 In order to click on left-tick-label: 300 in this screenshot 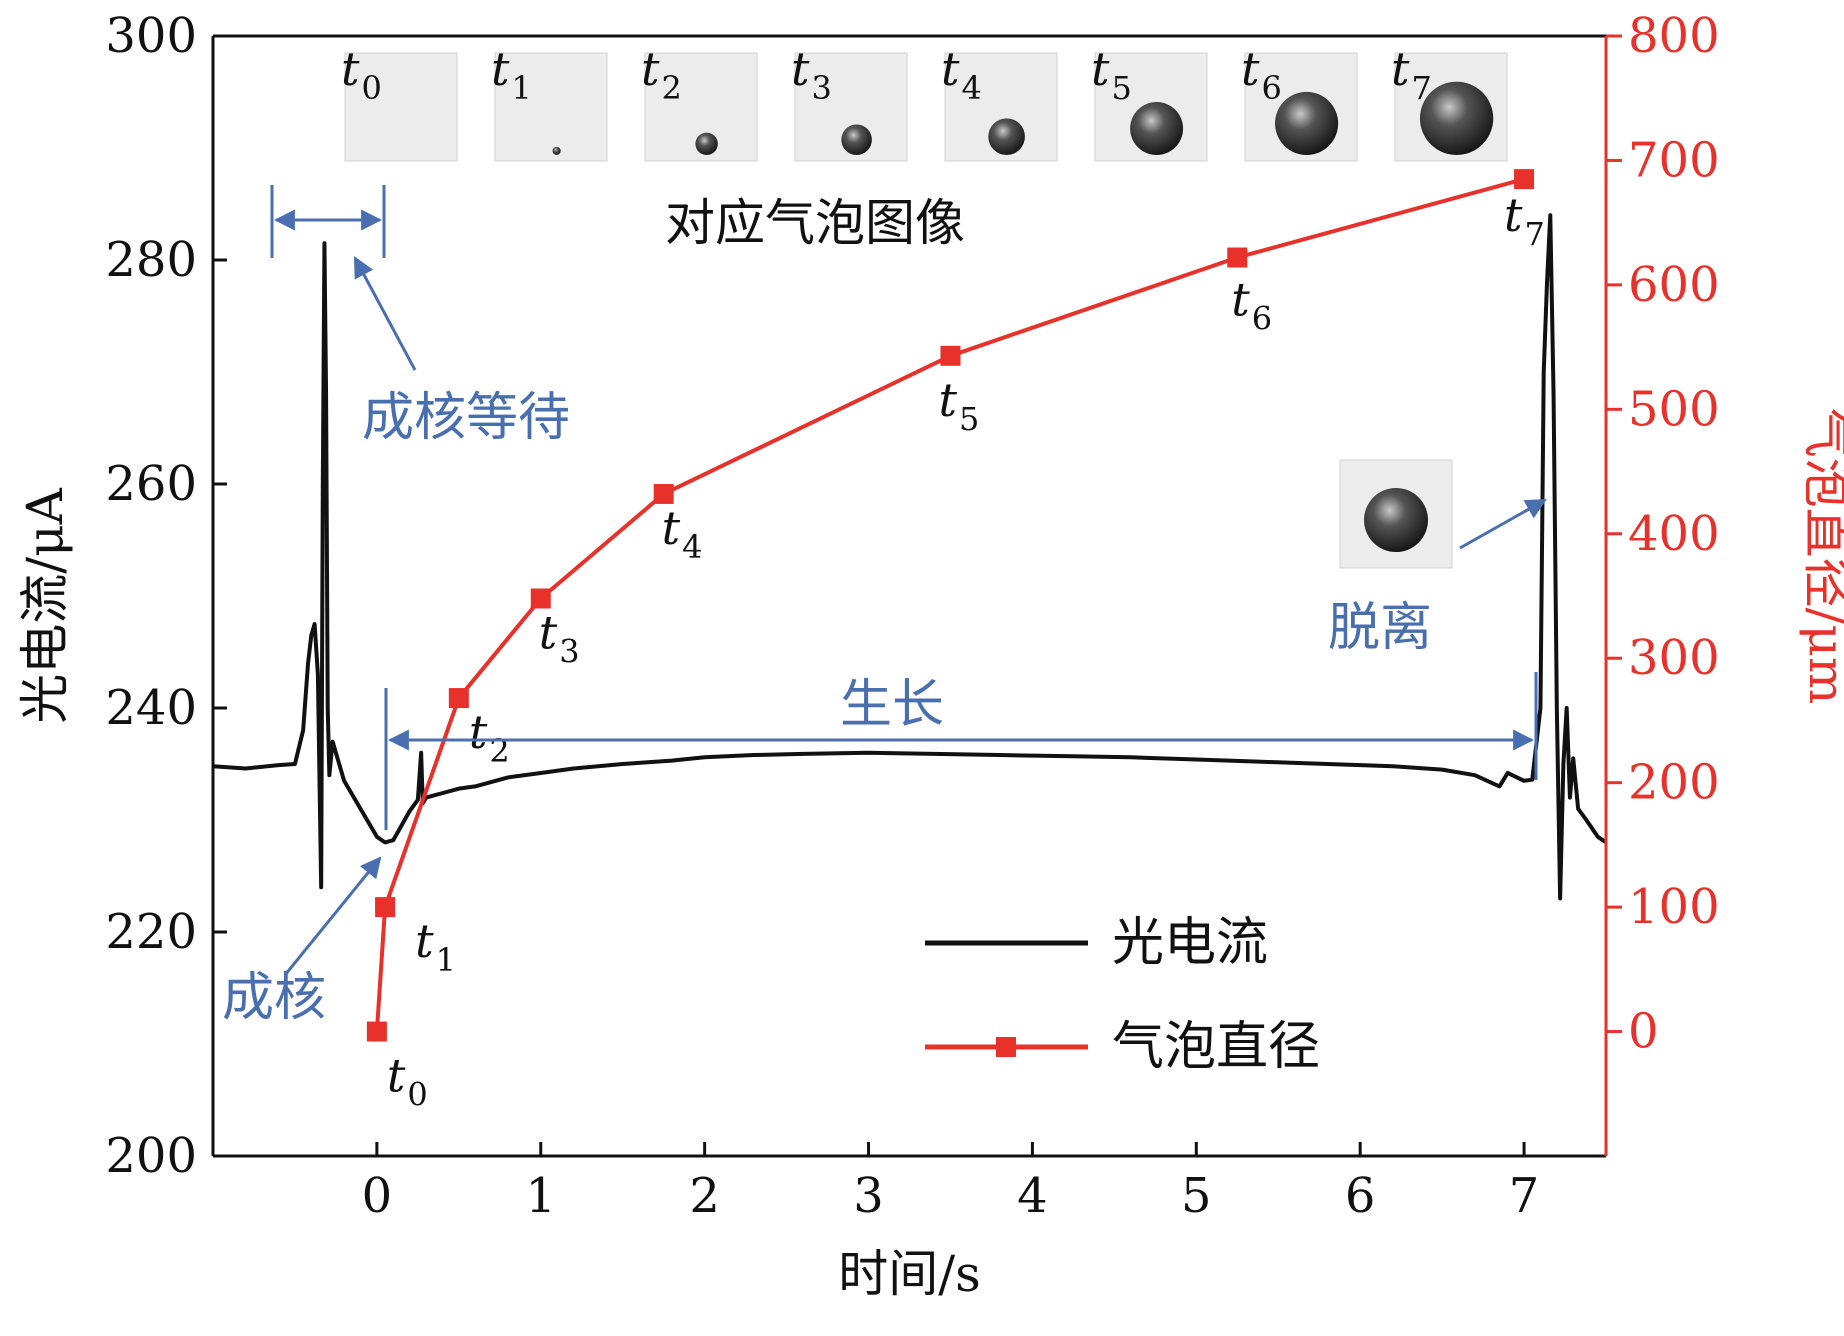, I will do `click(151, 36)`.